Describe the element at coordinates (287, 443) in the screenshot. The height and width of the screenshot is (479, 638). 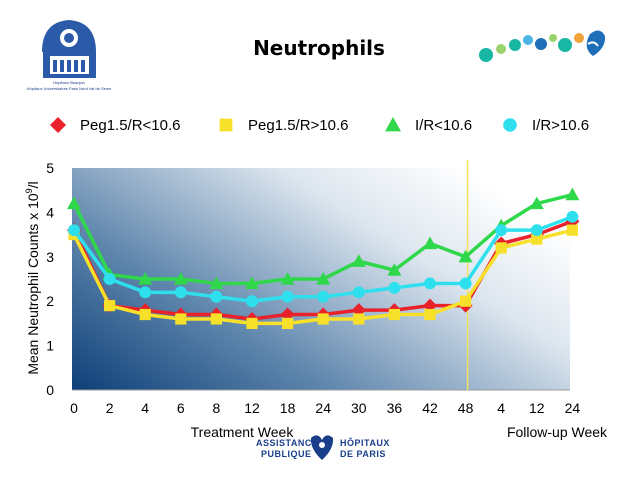
I see `aphp-line-1: ASSISTANCE` at that location.